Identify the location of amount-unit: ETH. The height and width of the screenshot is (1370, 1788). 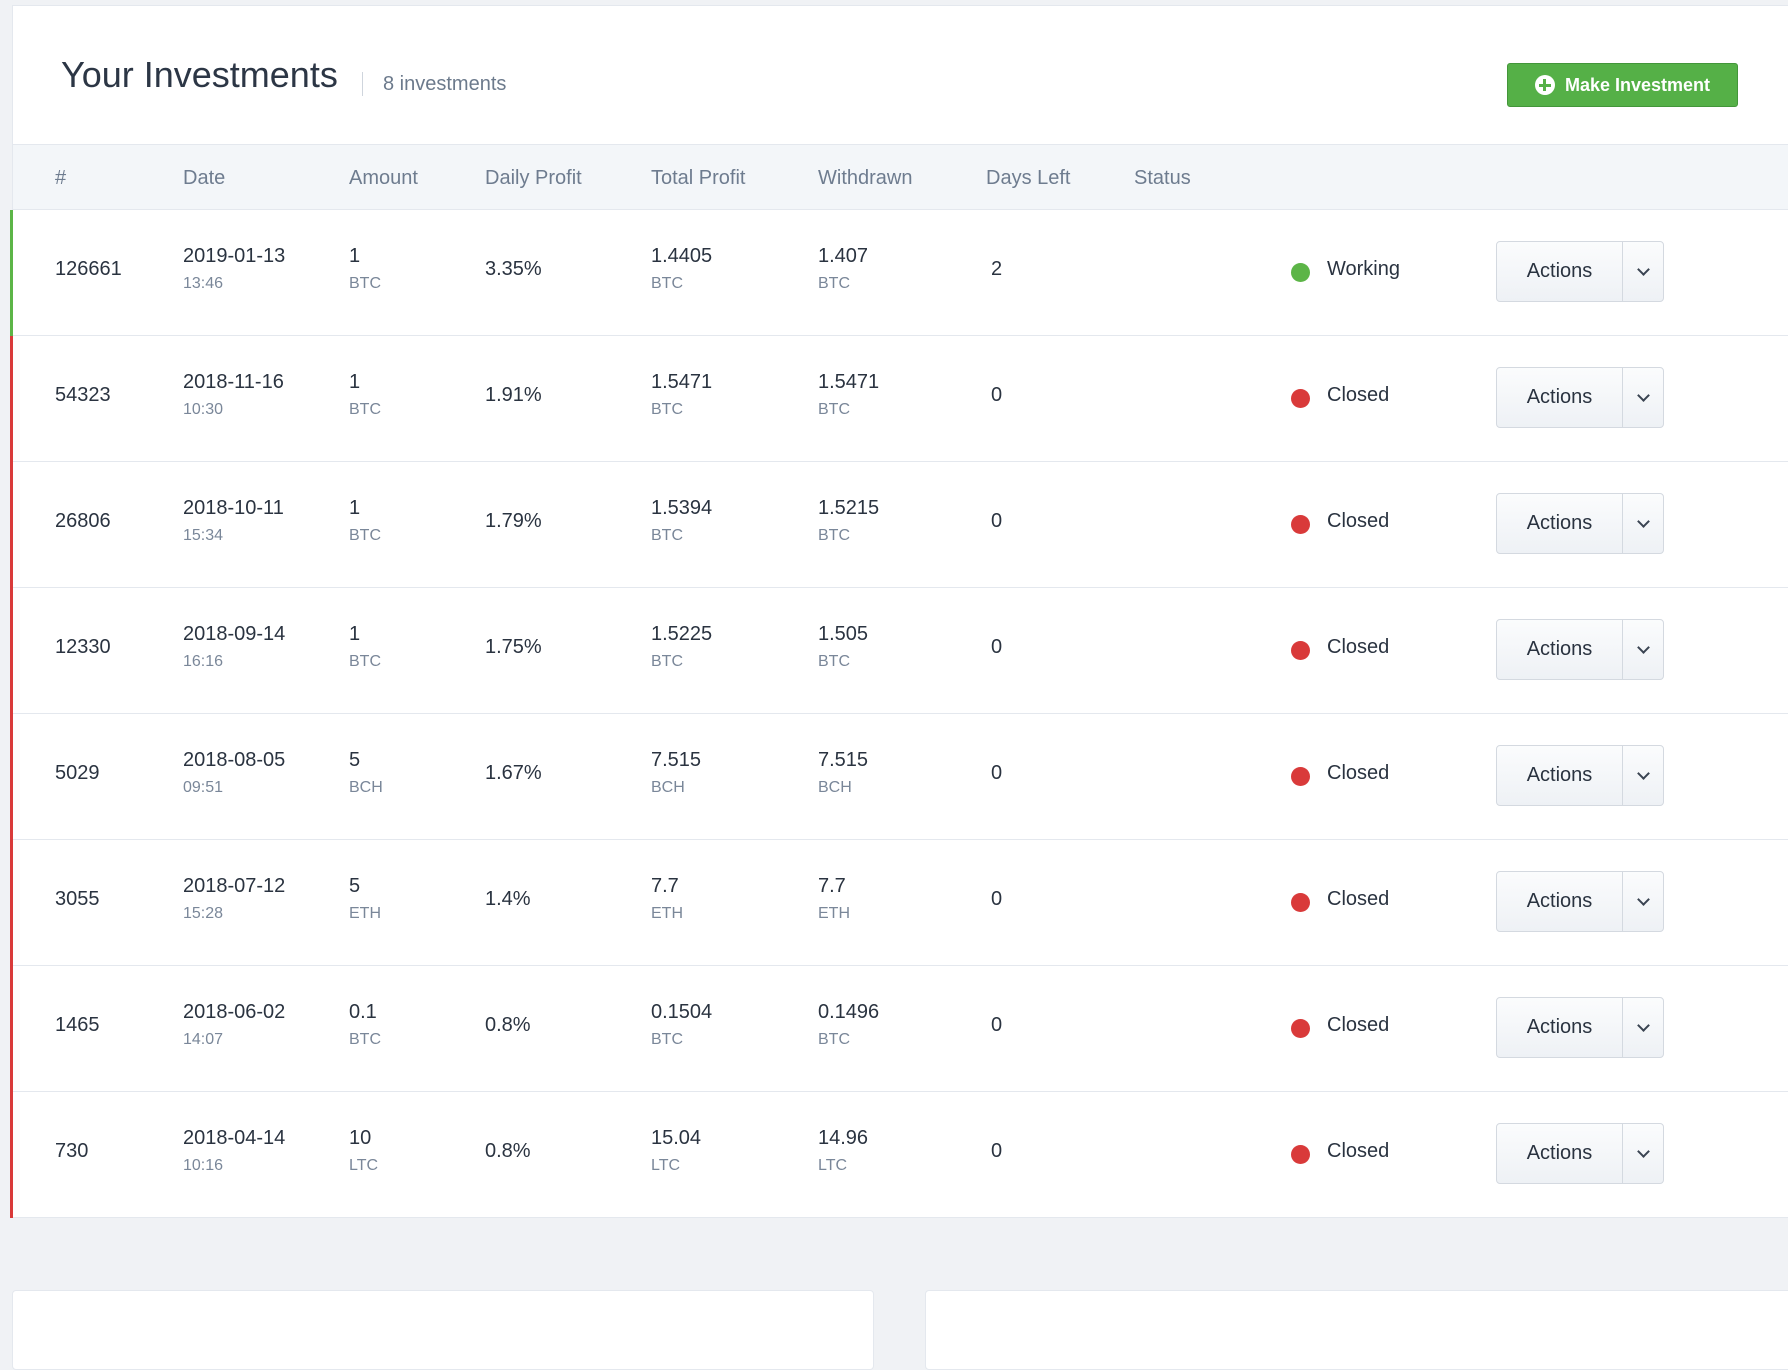
(365, 913).